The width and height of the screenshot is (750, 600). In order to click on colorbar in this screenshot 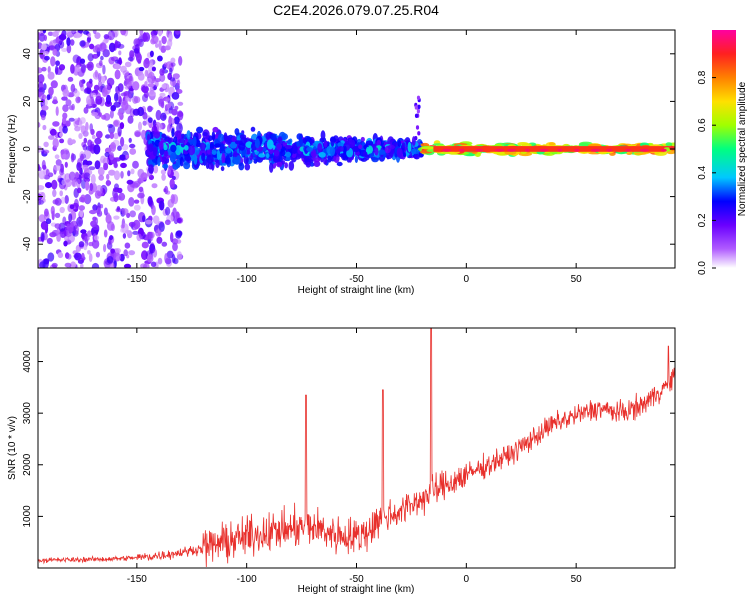, I will do `click(724, 149)`.